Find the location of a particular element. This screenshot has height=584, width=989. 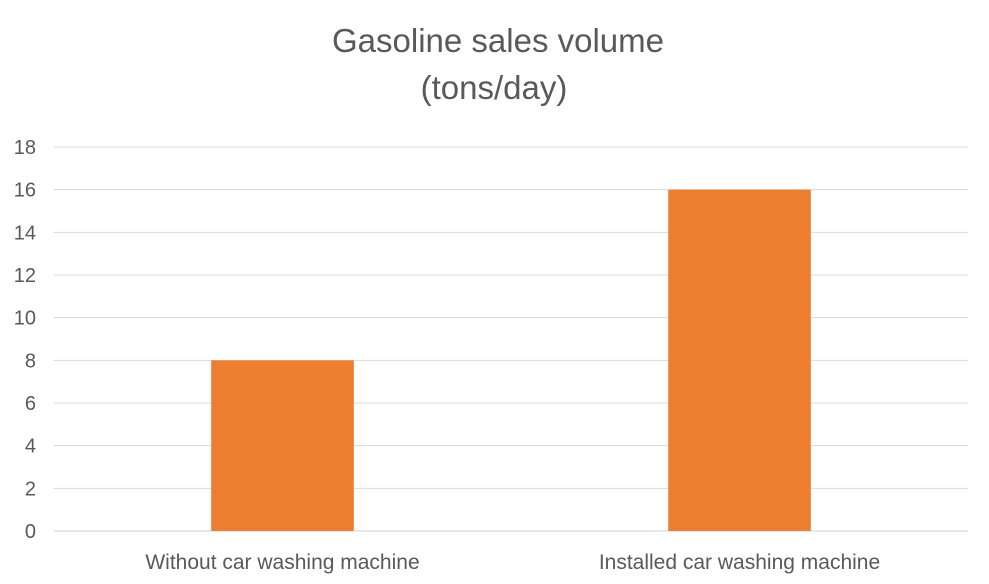

x-category-label: Installed car washing machine is located at coordinates (739, 562).